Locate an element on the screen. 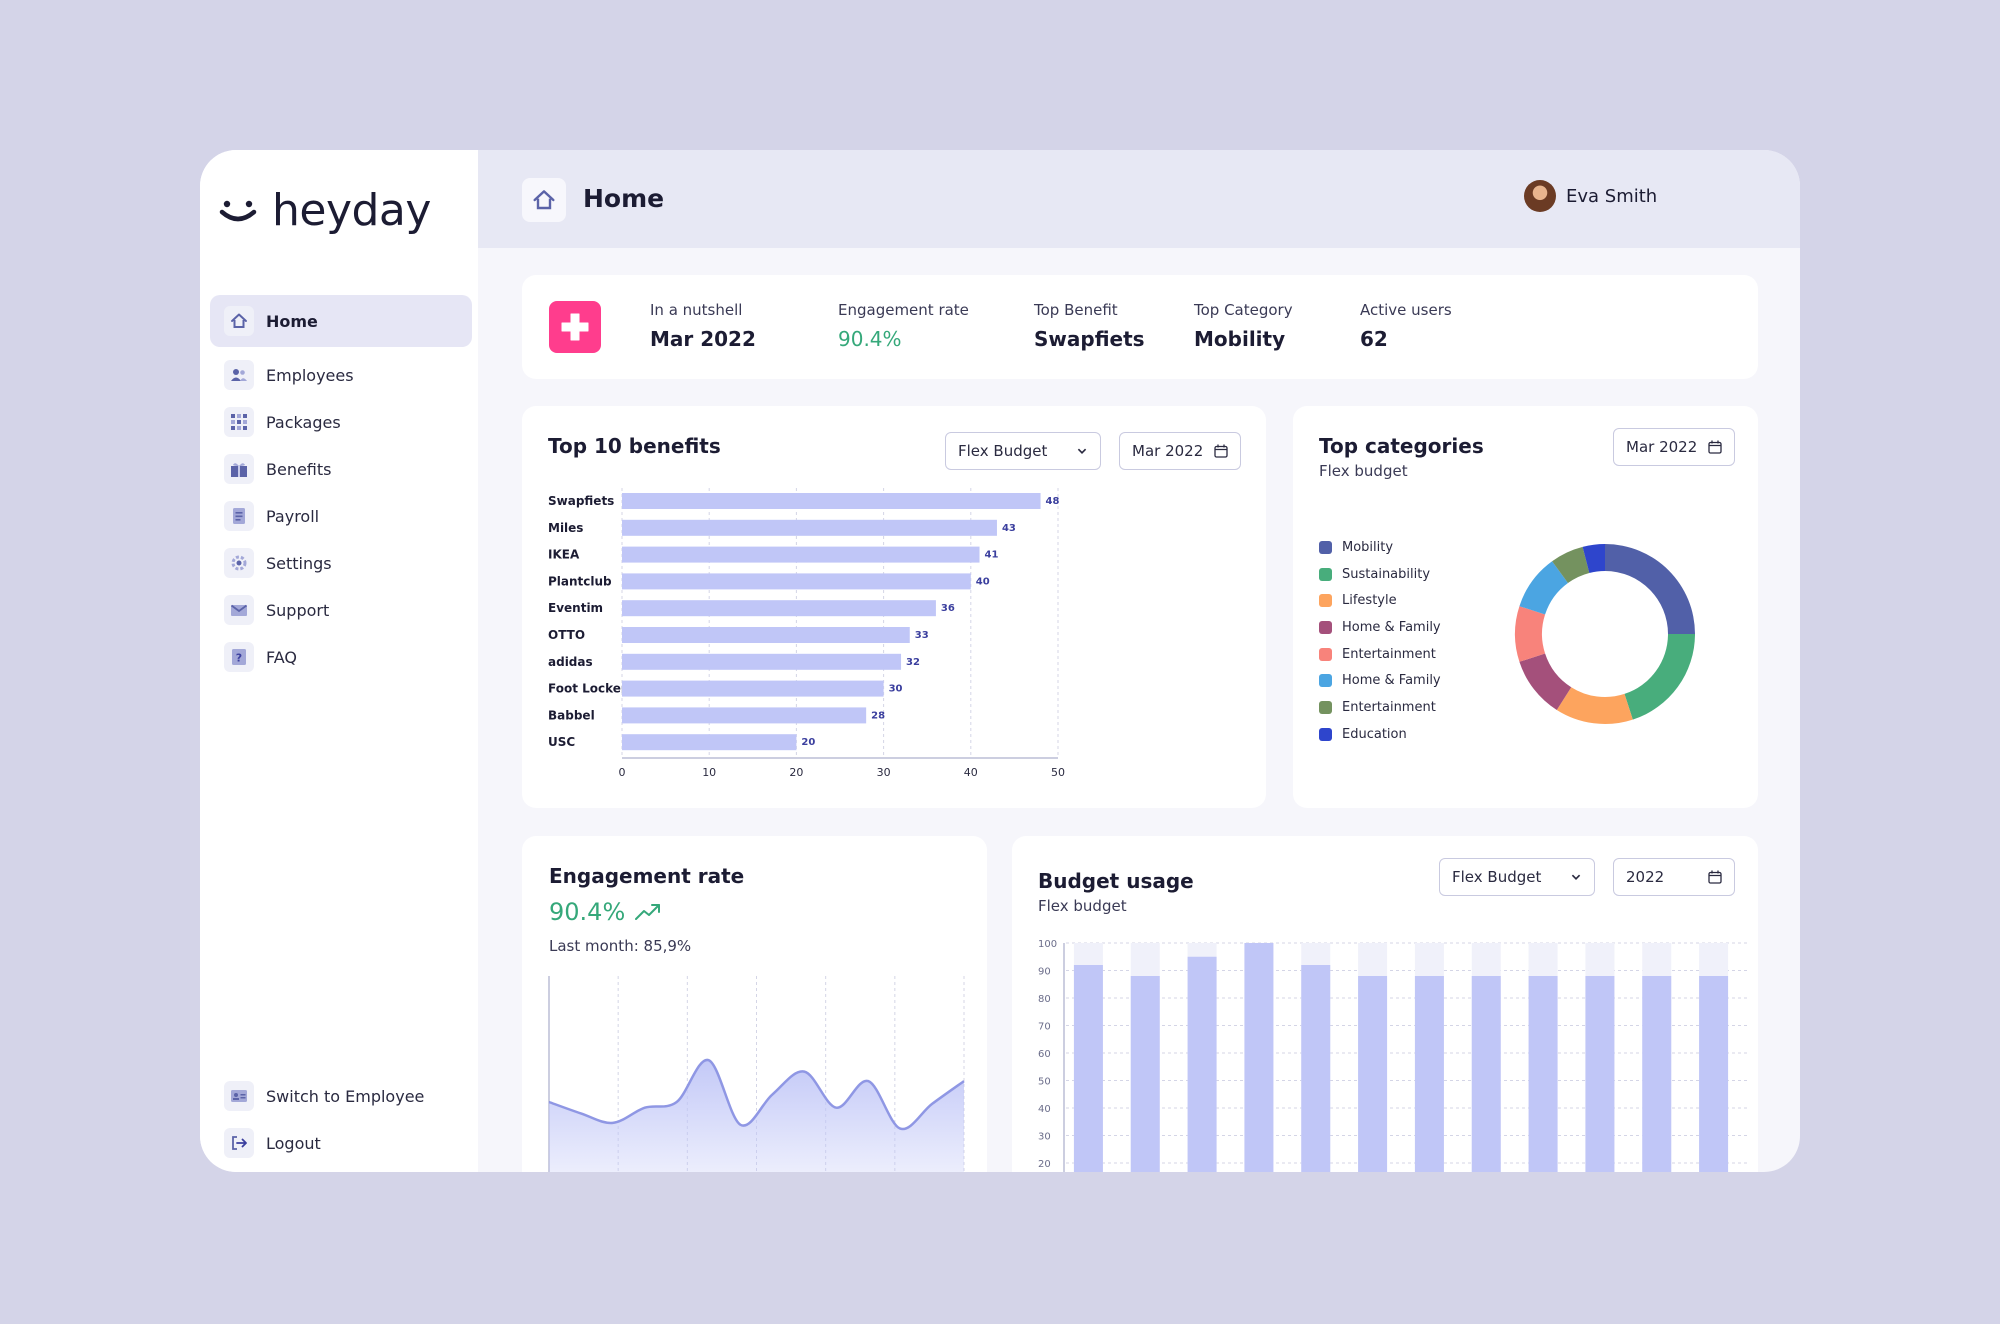 The width and height of the screenshot is (2000, 1324). logout-icon is located at coordinates (239, 1143).